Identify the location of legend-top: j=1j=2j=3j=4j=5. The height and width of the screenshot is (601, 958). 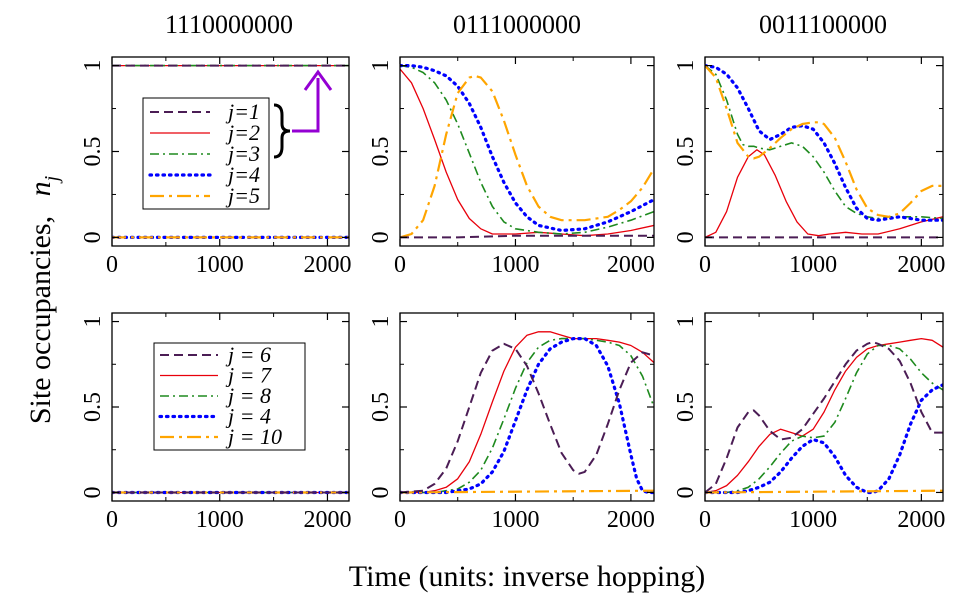
(206, 153).